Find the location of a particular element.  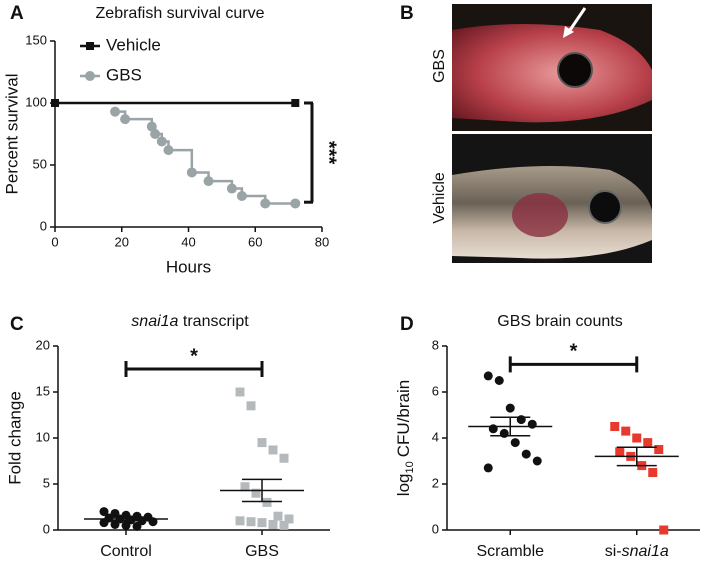

x-tick-label: 80 is located at coordinates (322, 241).